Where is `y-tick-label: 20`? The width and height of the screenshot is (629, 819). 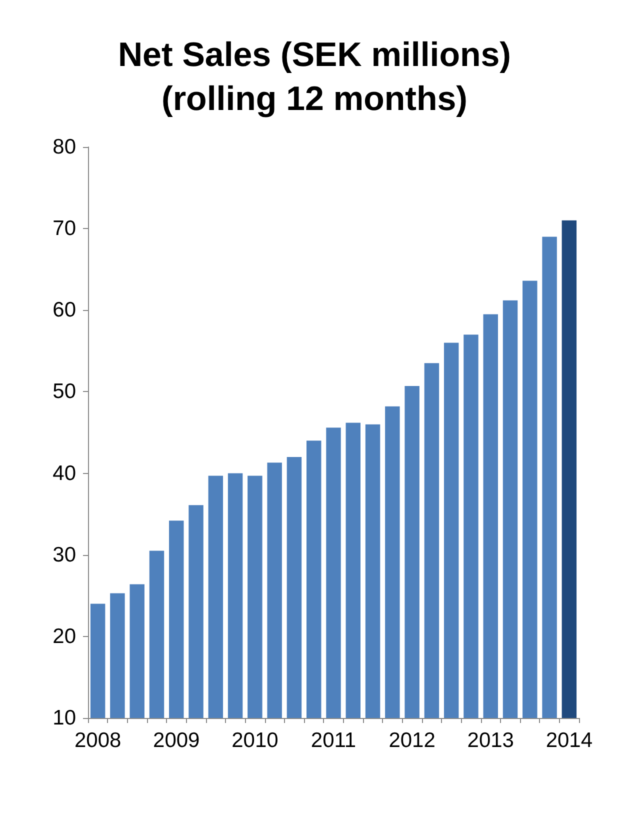
y-tick-label: 20 is located at coordinates (64, 636).